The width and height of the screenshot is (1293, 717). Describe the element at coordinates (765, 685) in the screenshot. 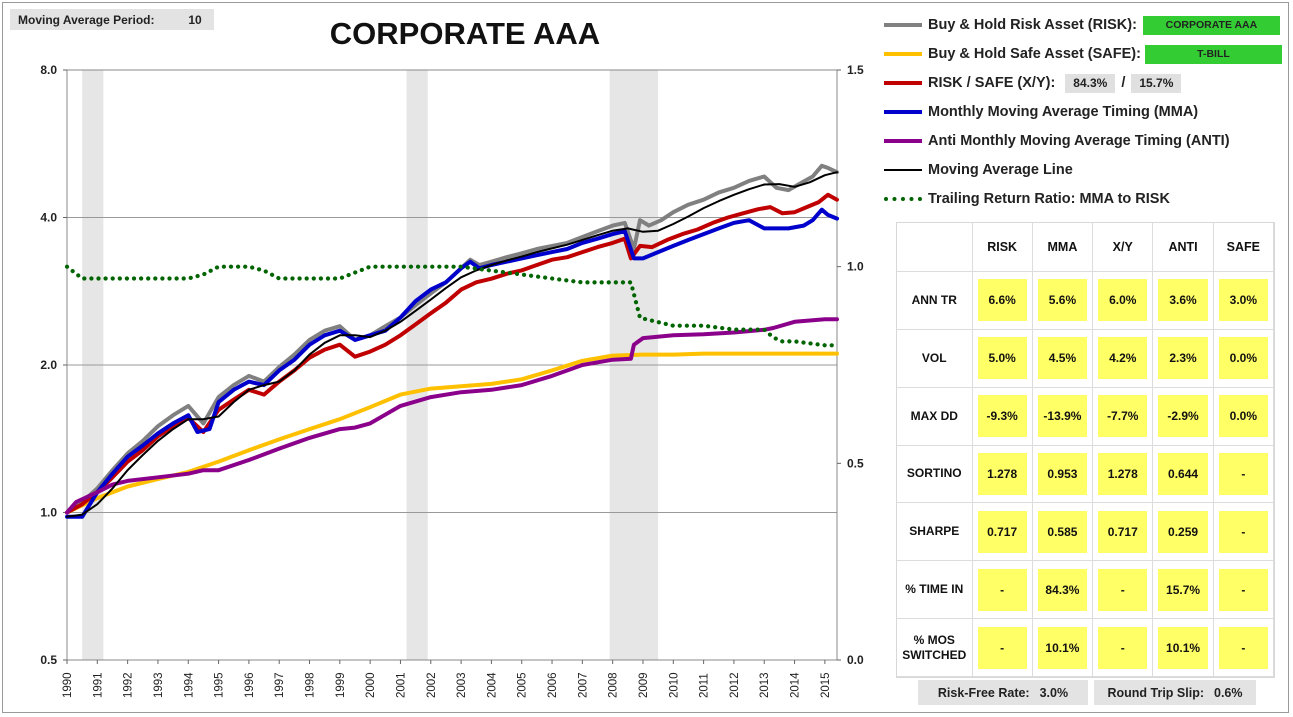

I see `x-tick-label: 2013` at that location.